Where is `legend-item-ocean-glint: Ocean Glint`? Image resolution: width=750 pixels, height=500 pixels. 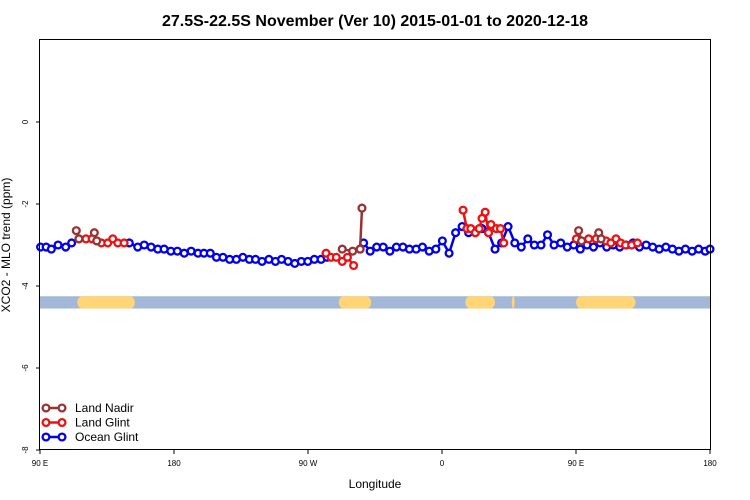 legend-item-ocean-glint: Ocean Glint is located at coordinates (90, 437).